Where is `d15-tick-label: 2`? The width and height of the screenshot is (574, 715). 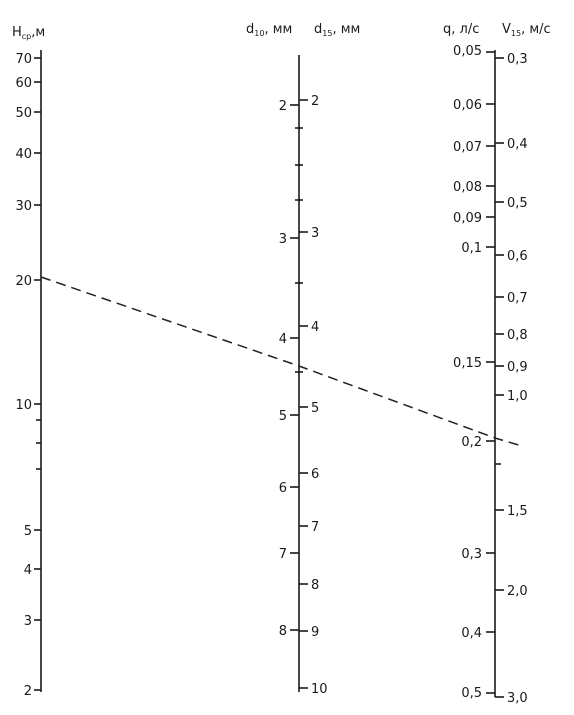
d15-tick-label: 2 is located at coordinates (315, 101).